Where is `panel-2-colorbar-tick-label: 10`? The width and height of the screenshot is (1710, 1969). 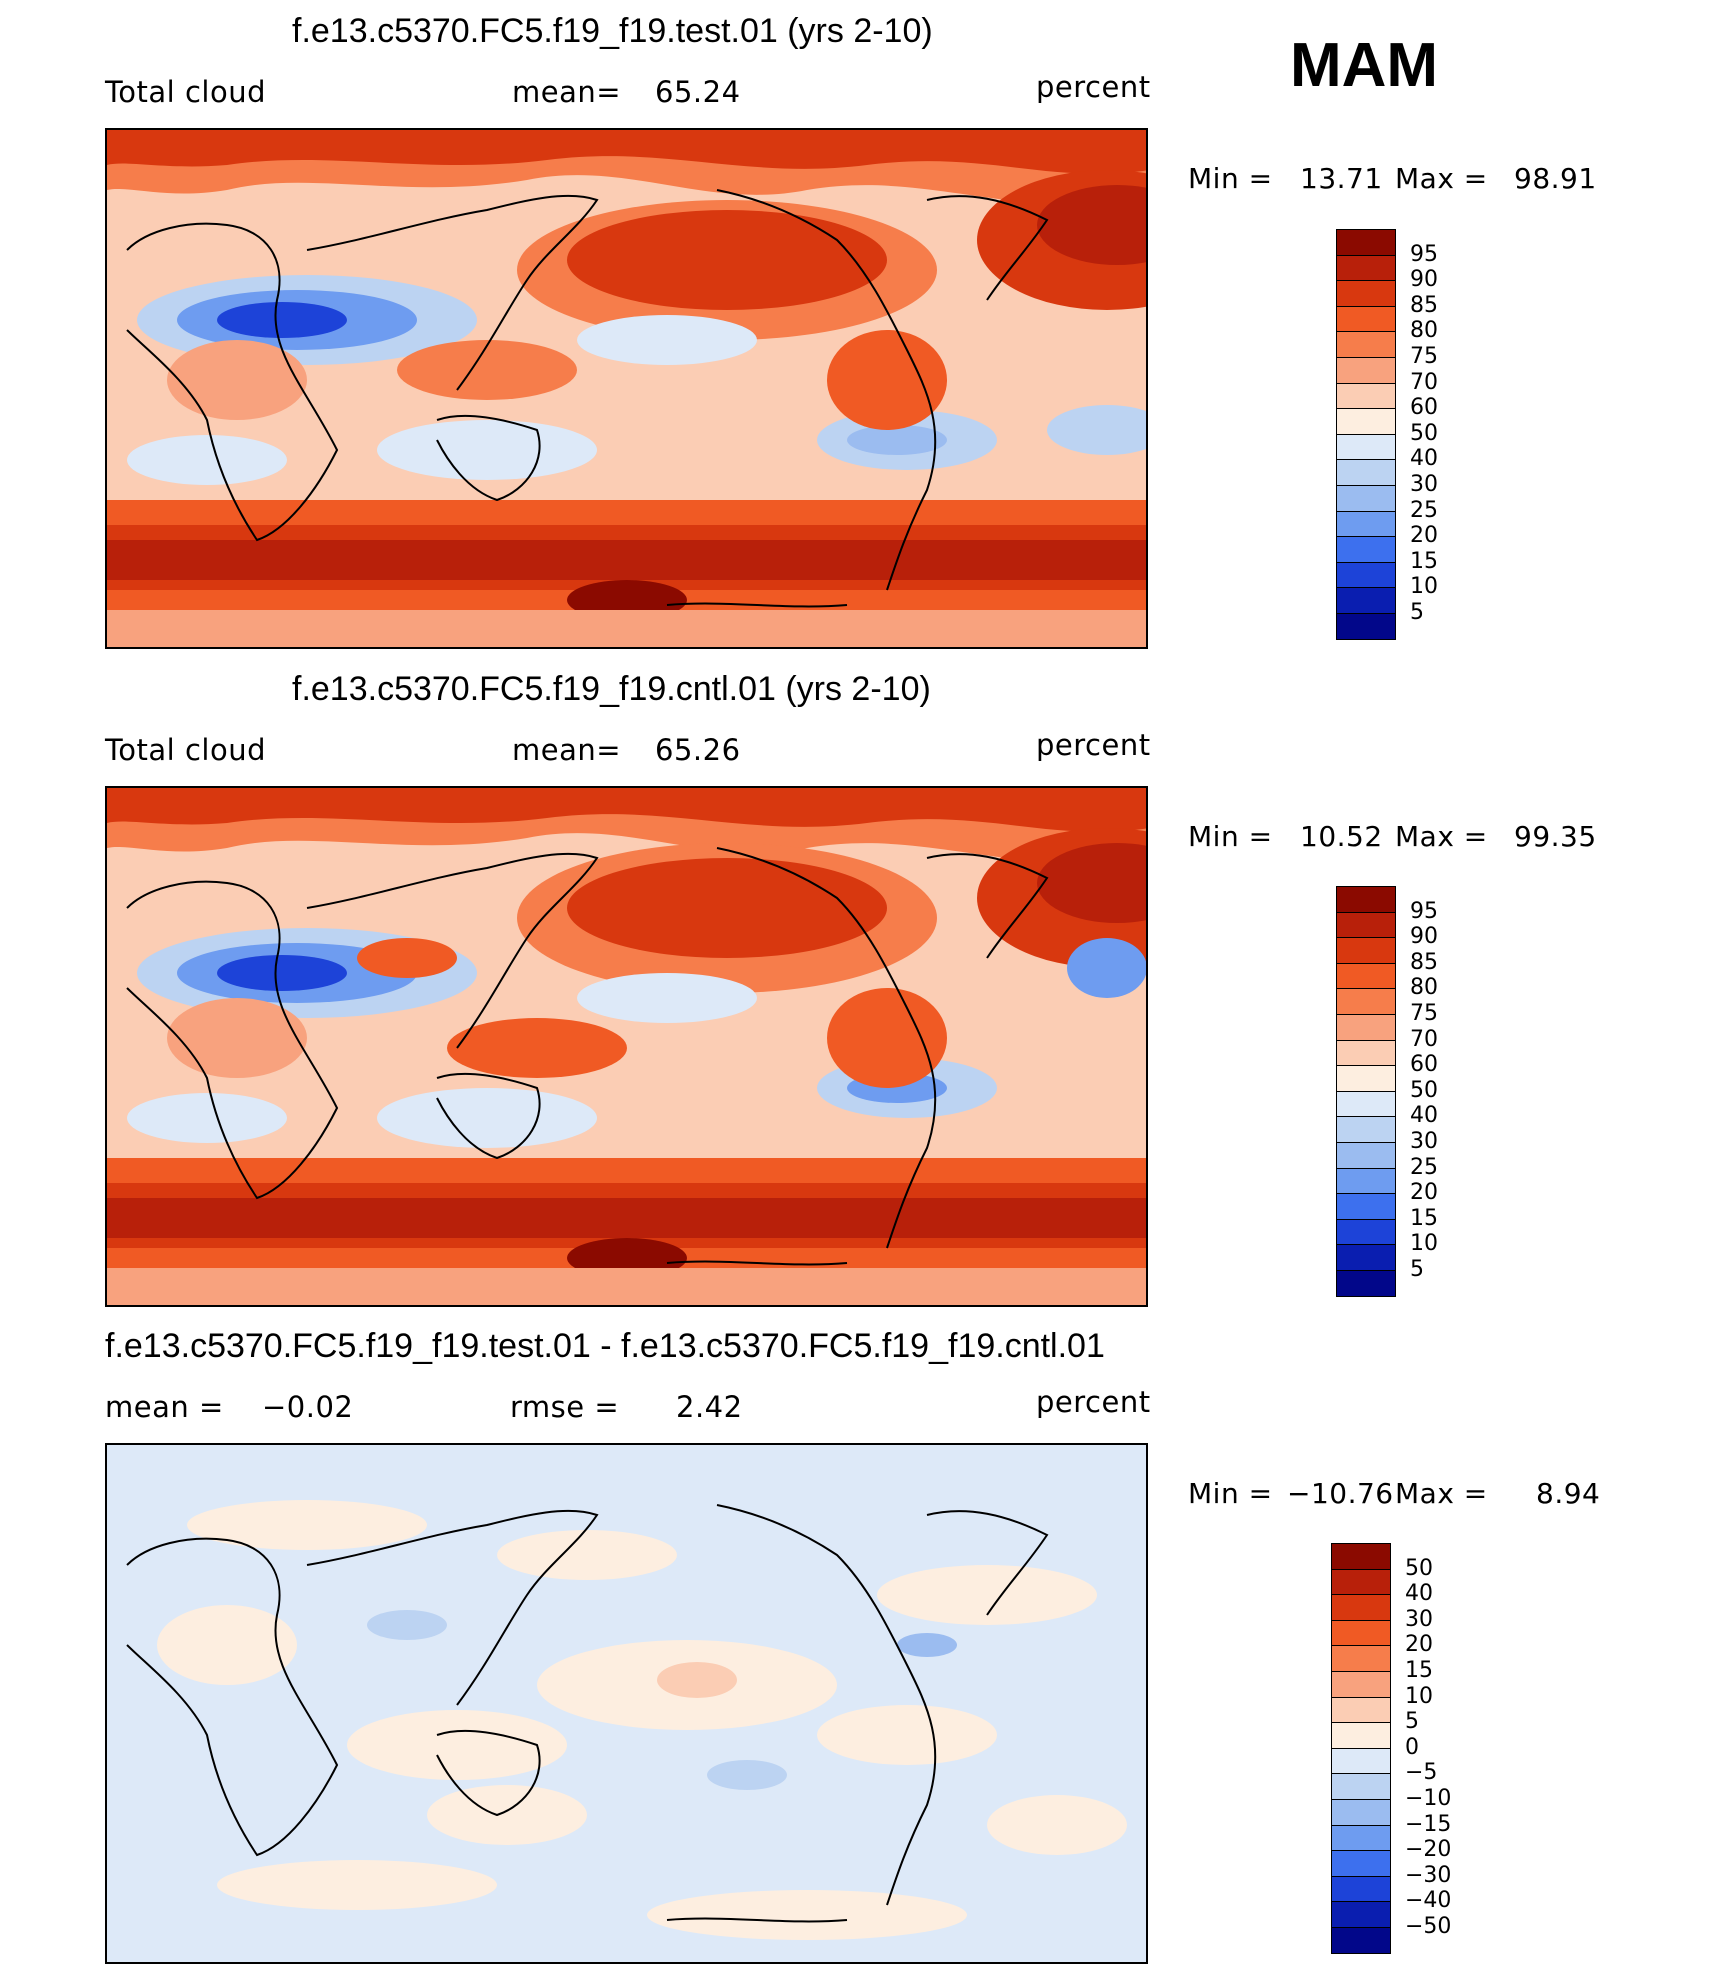 panel-2-colorbar-tick-label: 10 is located at coordinates (1424, 1244).